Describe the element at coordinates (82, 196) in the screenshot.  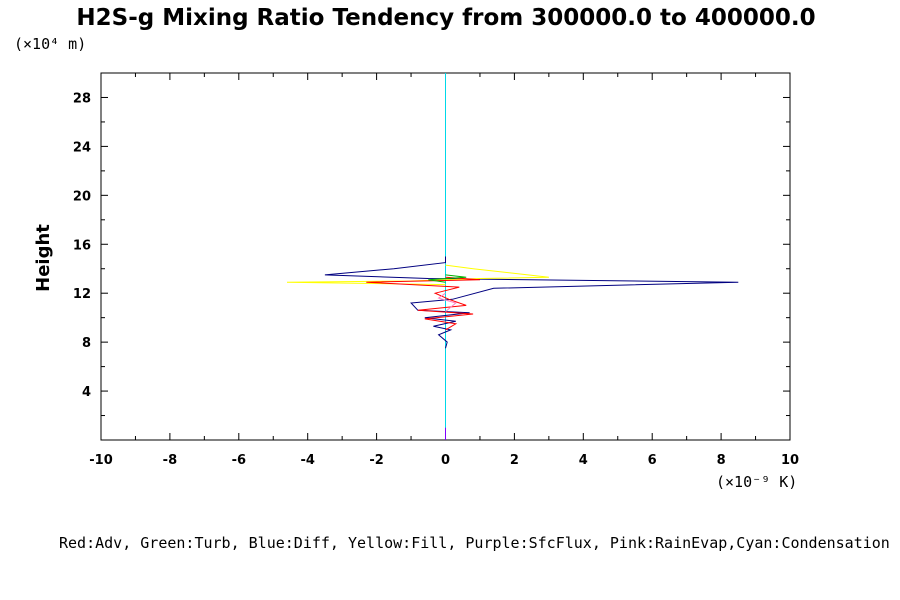
I see `y-tick-label: 20` at that location.